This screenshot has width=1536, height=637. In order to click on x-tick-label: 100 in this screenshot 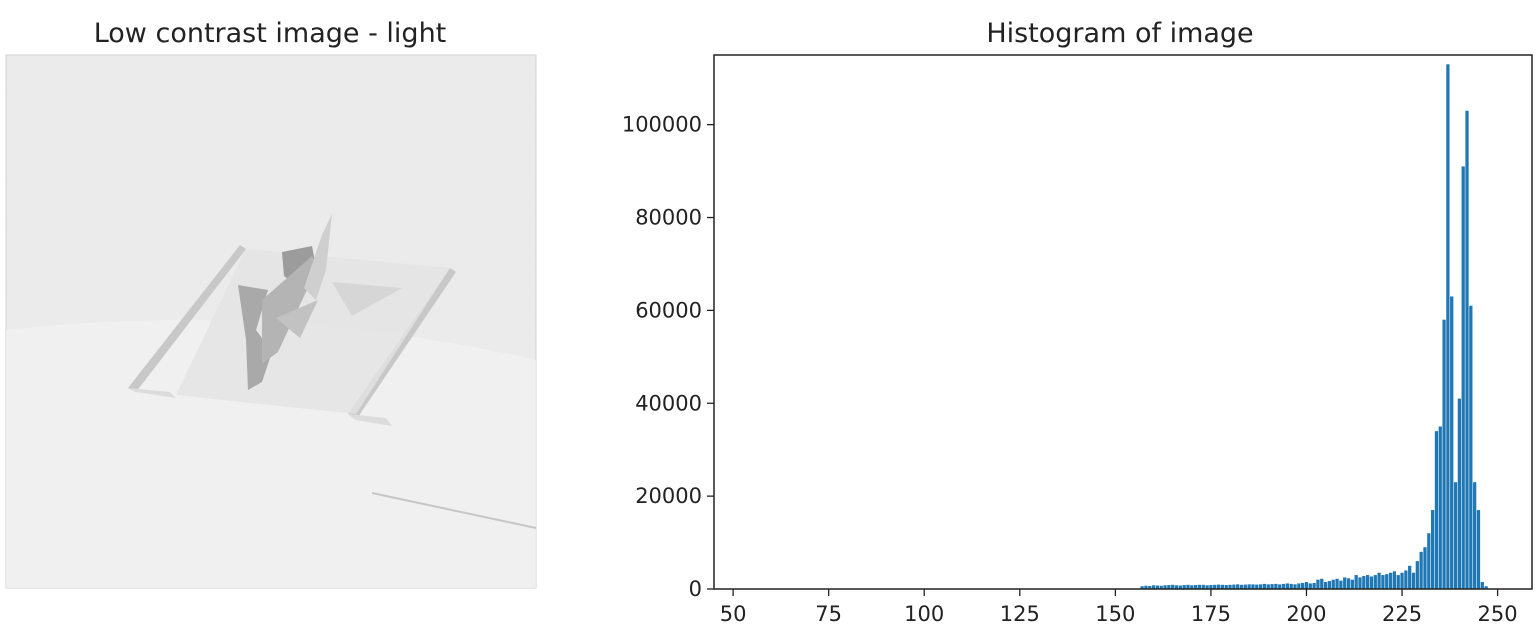, I will do `click(924, 614)`.